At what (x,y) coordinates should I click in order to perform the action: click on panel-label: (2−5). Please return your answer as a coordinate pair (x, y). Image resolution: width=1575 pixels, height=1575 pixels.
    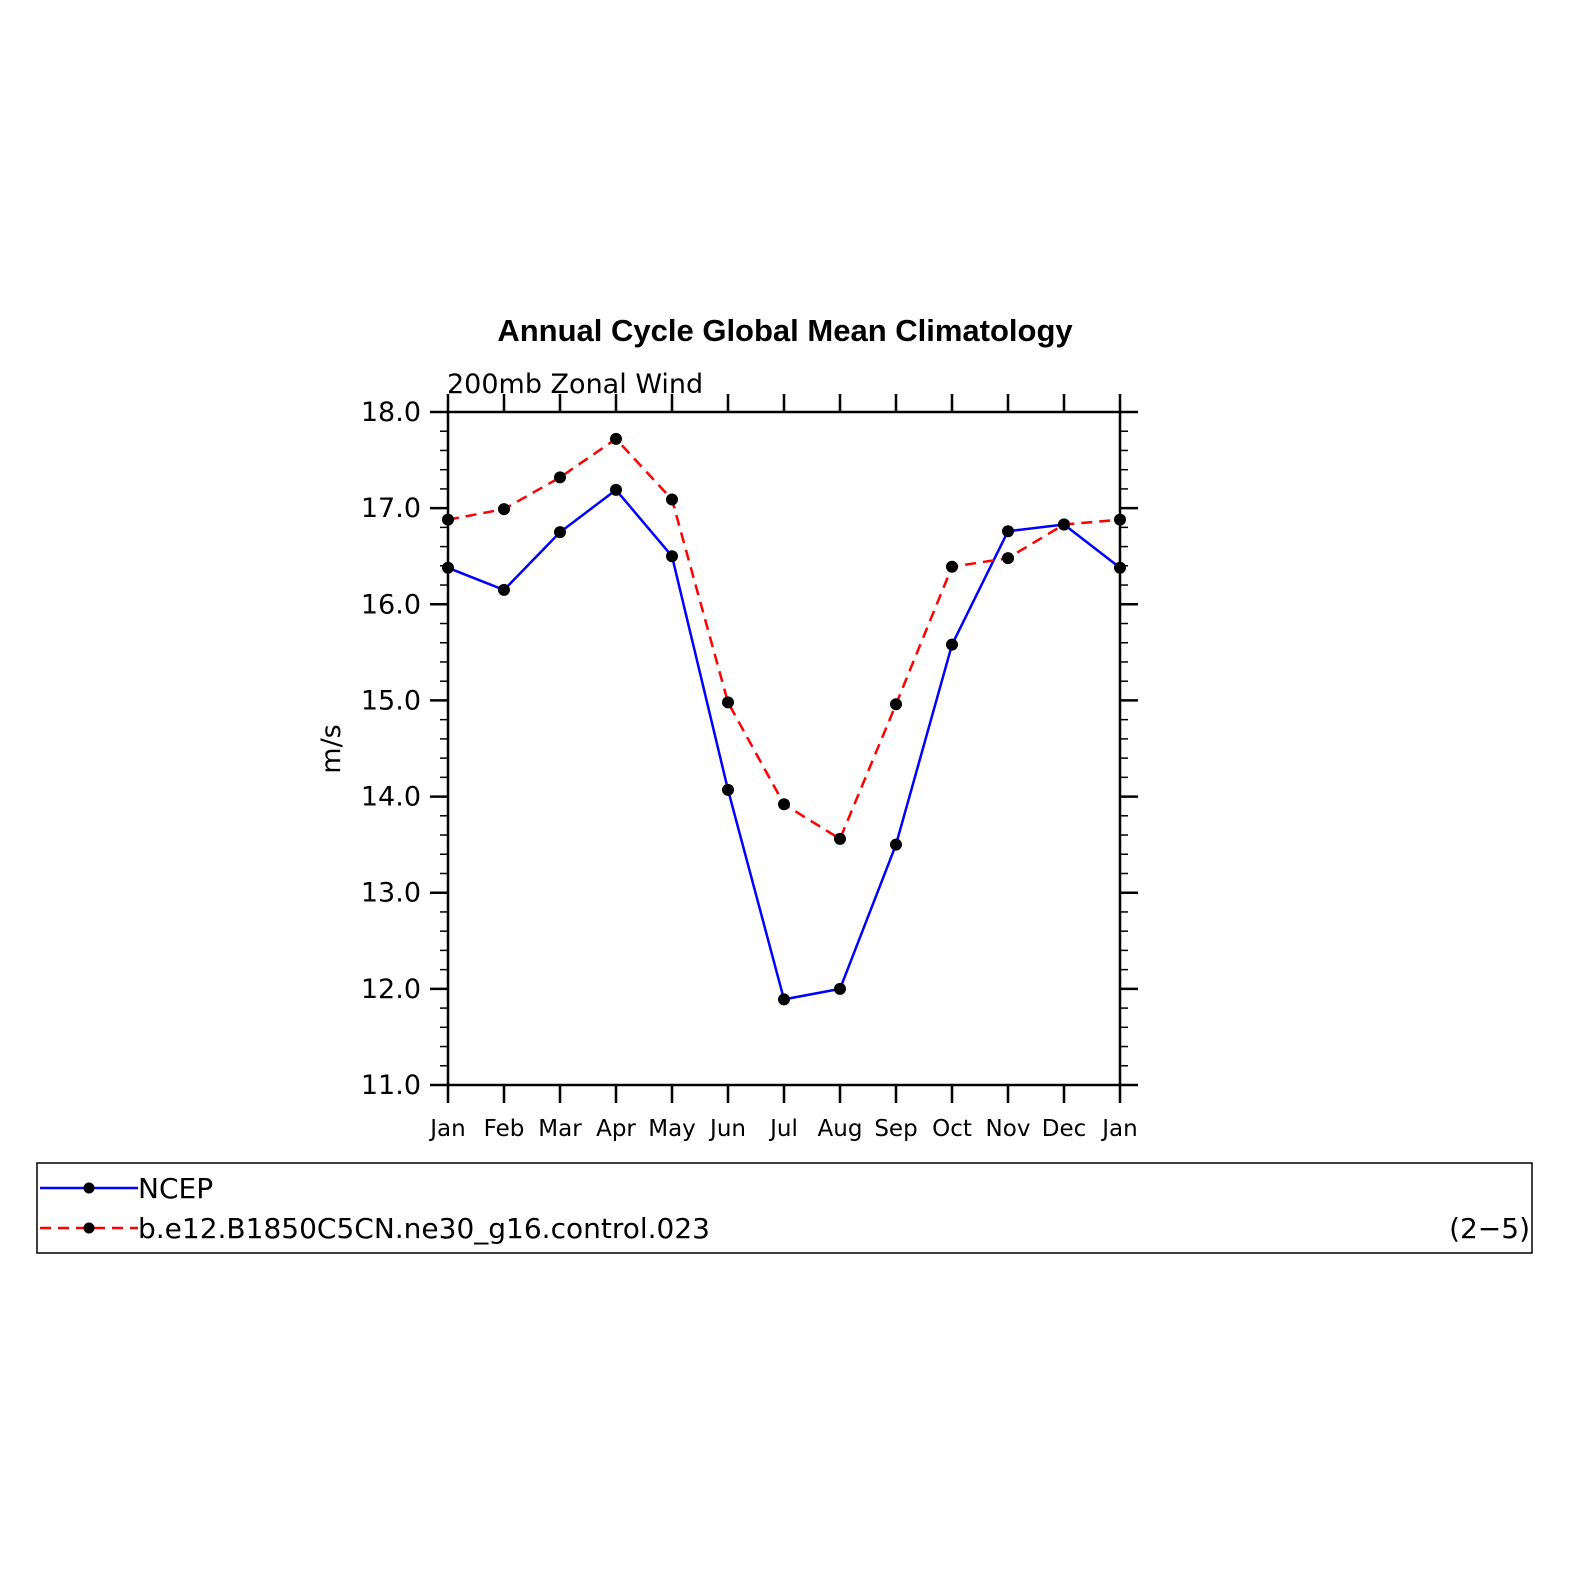
    Looking at the image, I should click on (1489, 1228).